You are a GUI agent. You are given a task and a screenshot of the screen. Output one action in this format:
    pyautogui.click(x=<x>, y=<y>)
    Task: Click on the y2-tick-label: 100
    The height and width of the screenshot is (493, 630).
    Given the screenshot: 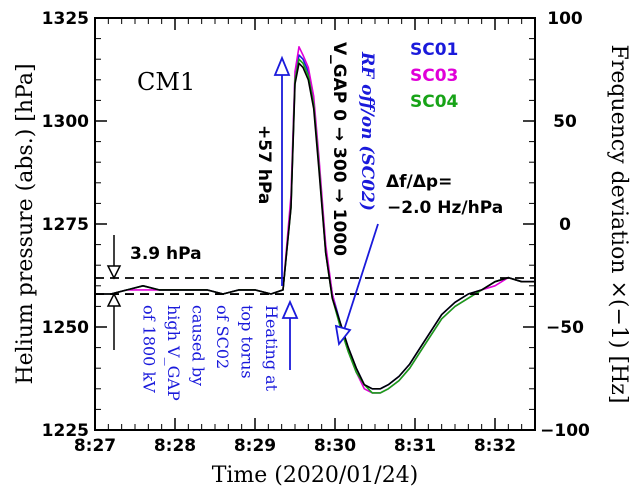 What is the action you would take?
    pyautogui.click(x=565, y=19)
    